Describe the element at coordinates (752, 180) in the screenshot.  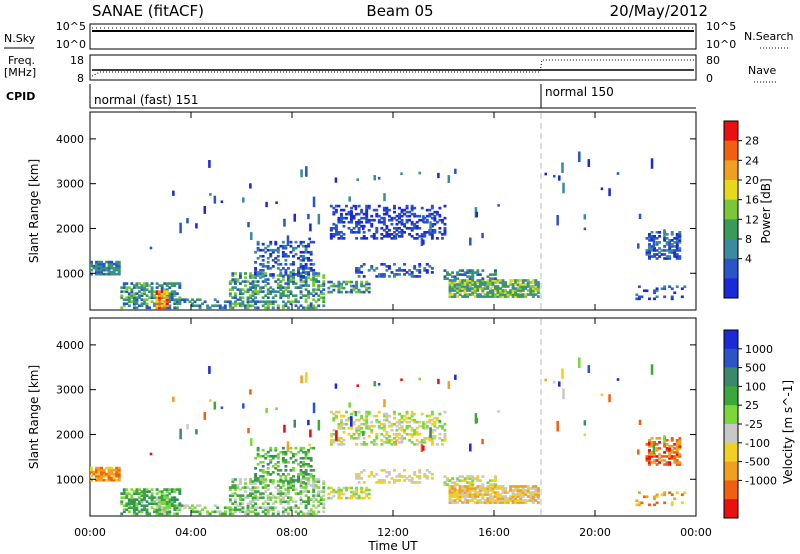
I see `power-colorbar-tick-label: 20` at that location.